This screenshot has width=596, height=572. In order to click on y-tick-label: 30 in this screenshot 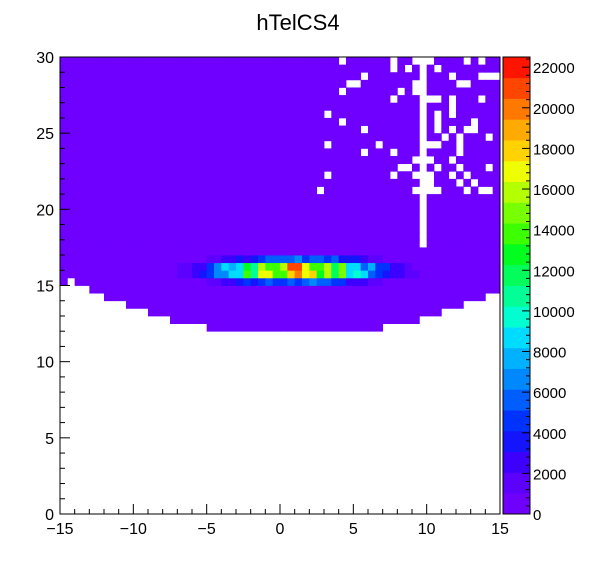, I will do `click(45, 58)`.